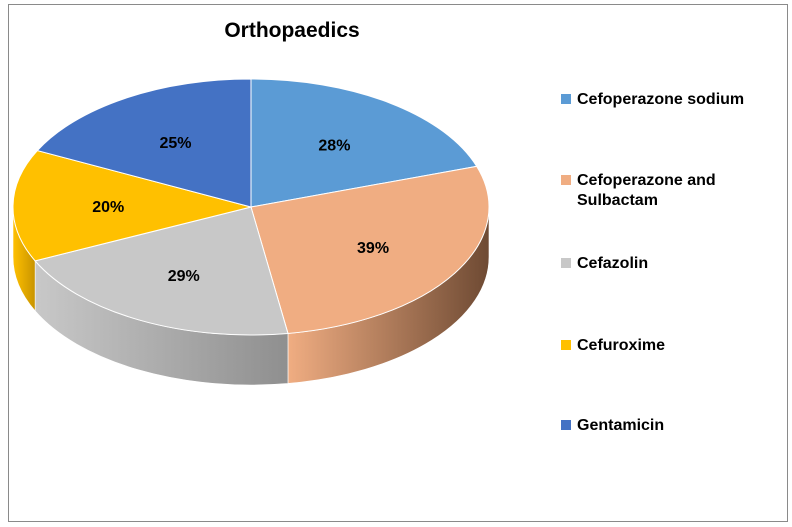  I want to click on data-label: 39%, so click(373, 248).